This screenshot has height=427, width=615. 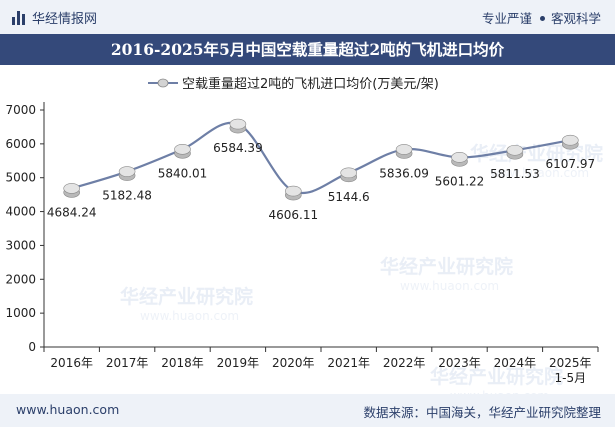 What do you see at coordinates (459, 363) in the screenshot?
I see `x-tick-label: 2023年` at bounding box center [459, 363].